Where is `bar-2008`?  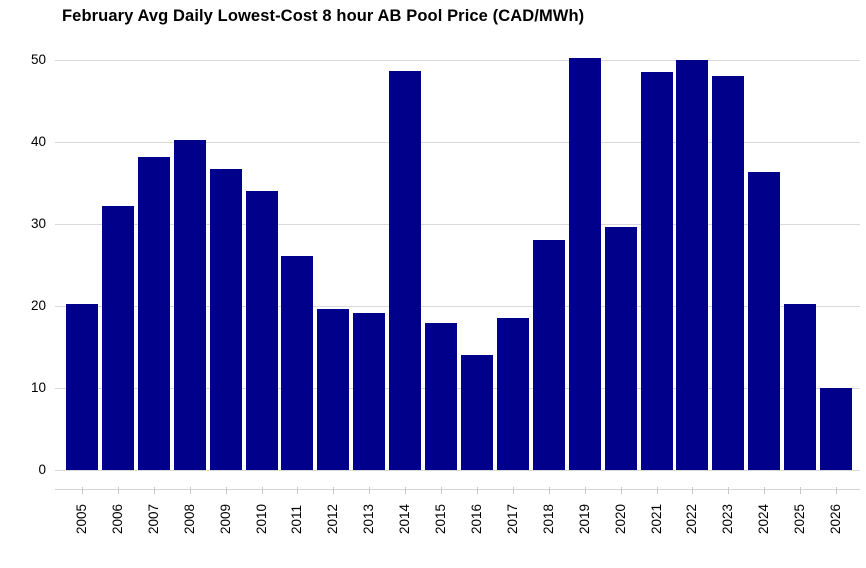
bar-2008 is located at coordinates (189, 305).